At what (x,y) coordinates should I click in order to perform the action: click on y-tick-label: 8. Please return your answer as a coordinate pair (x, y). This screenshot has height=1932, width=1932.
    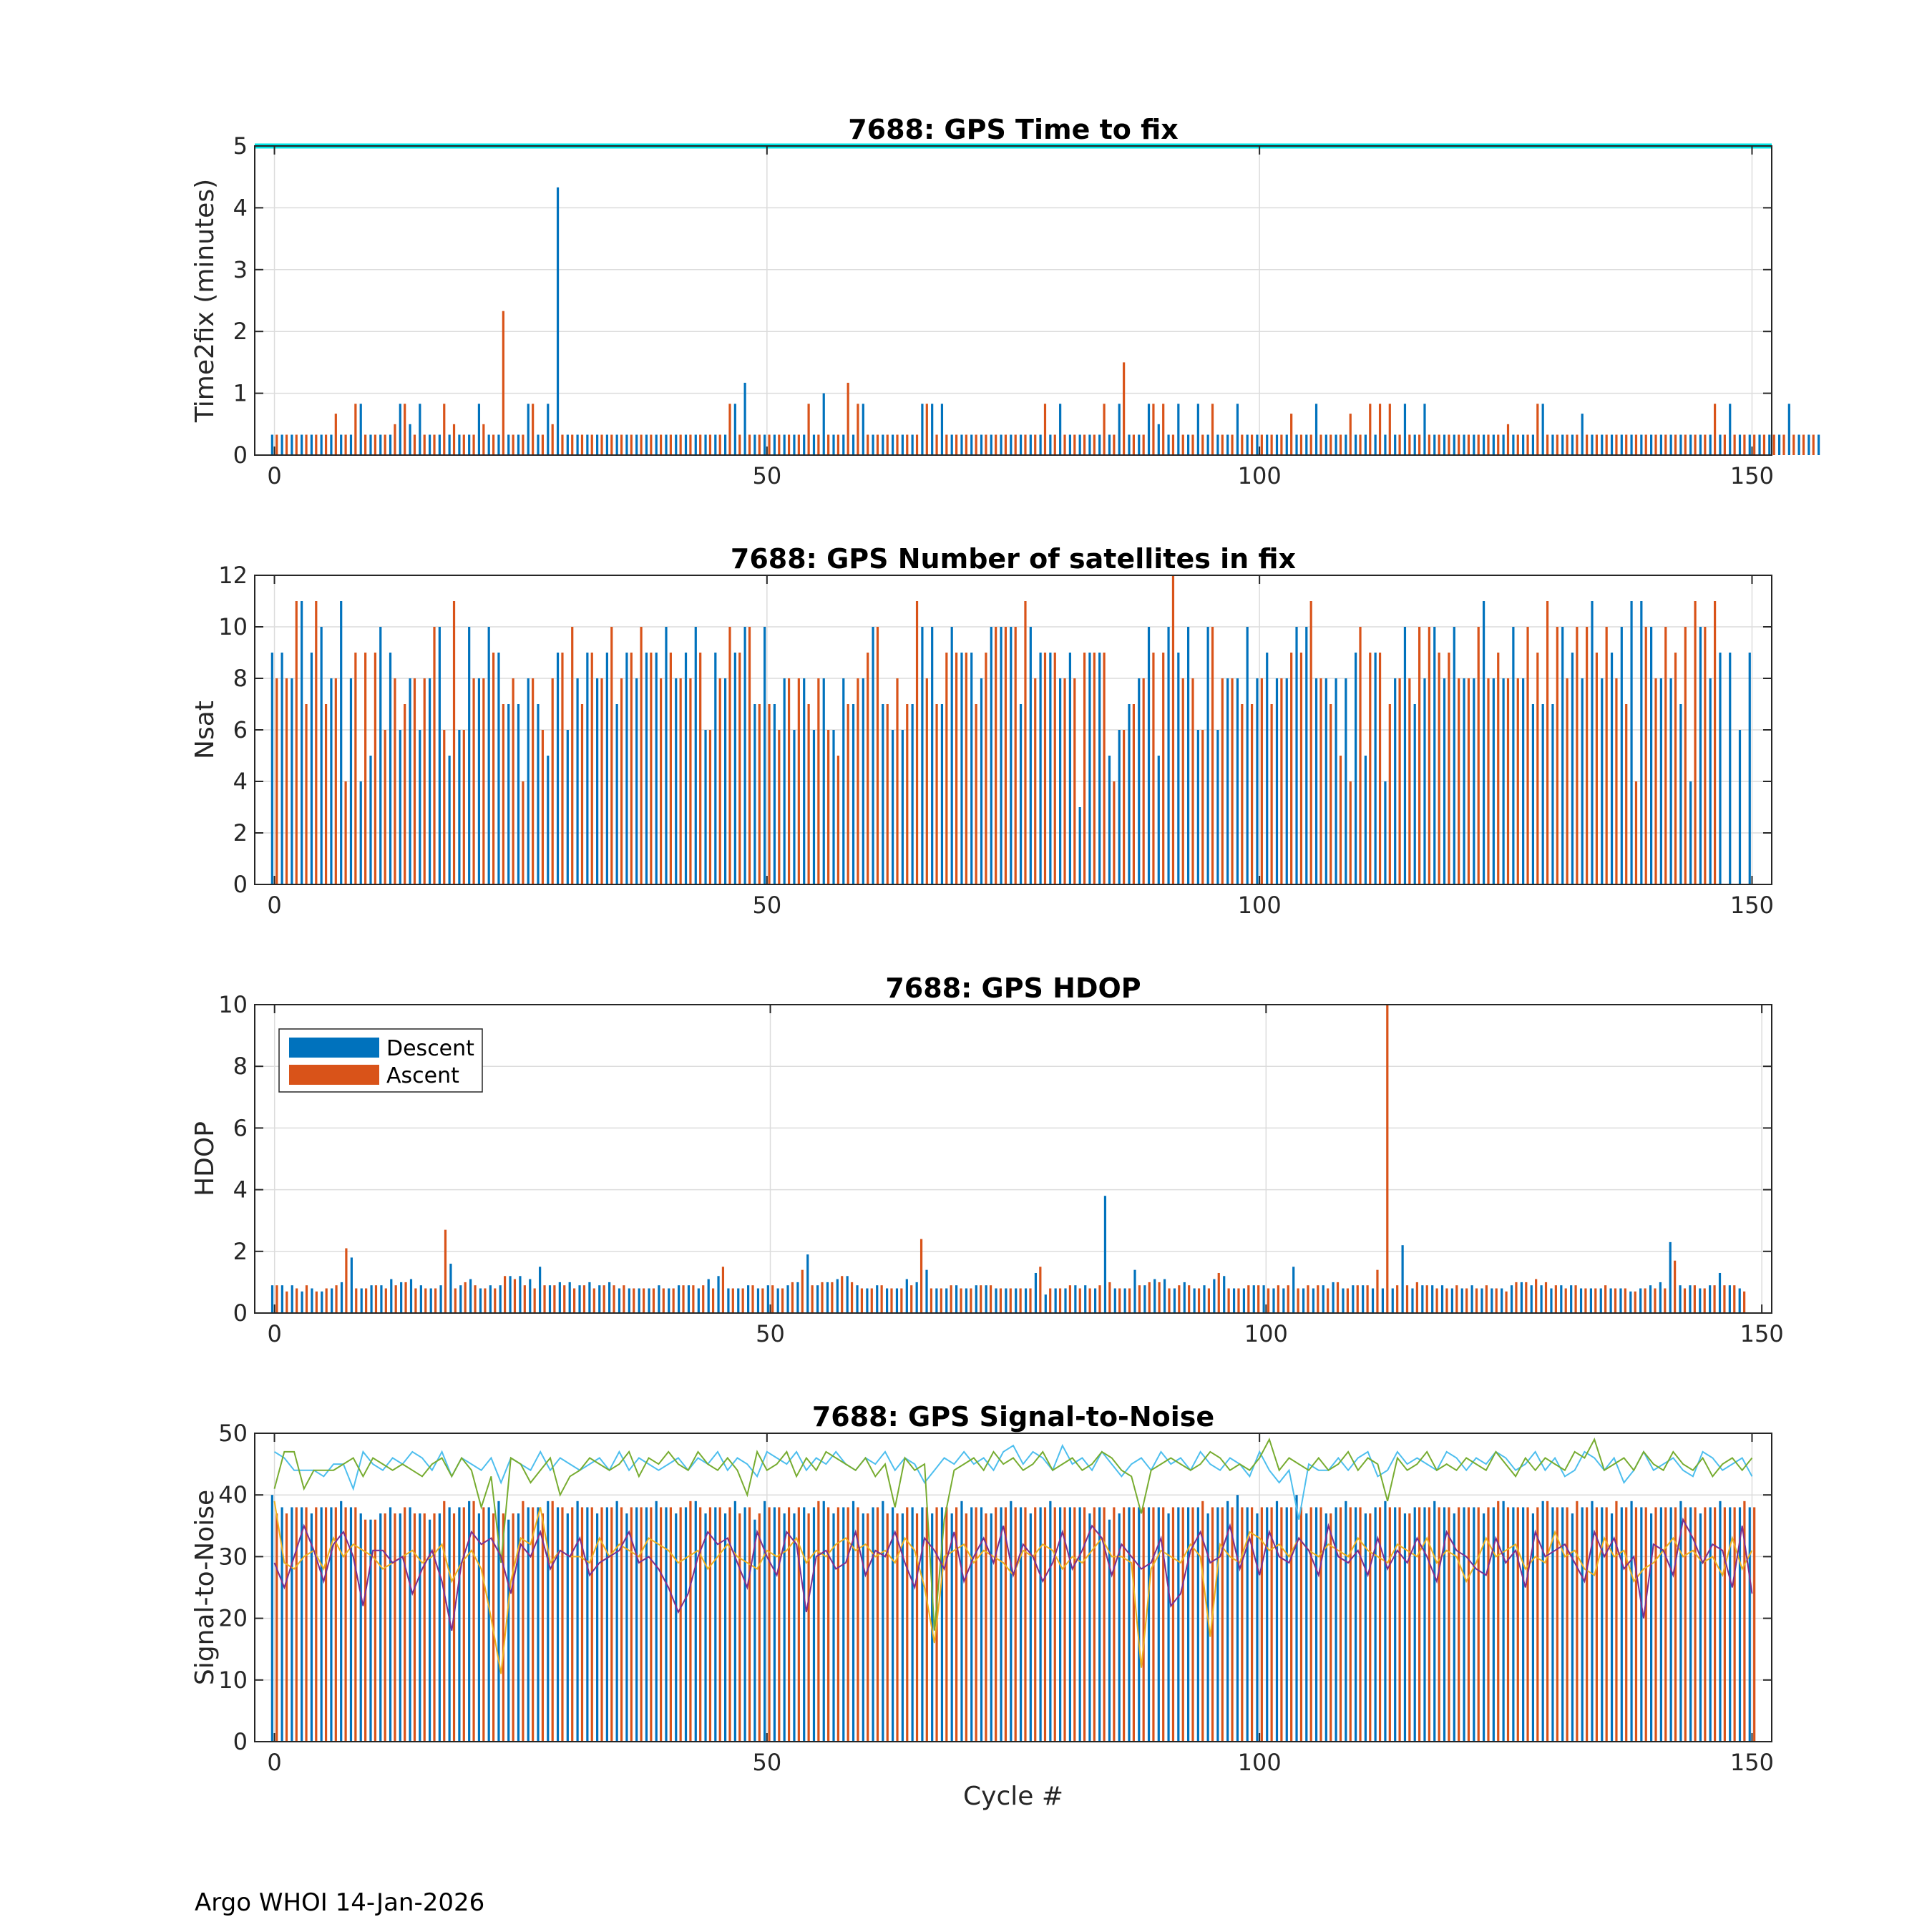
    Looking at the image, I should click on (240, 1066).